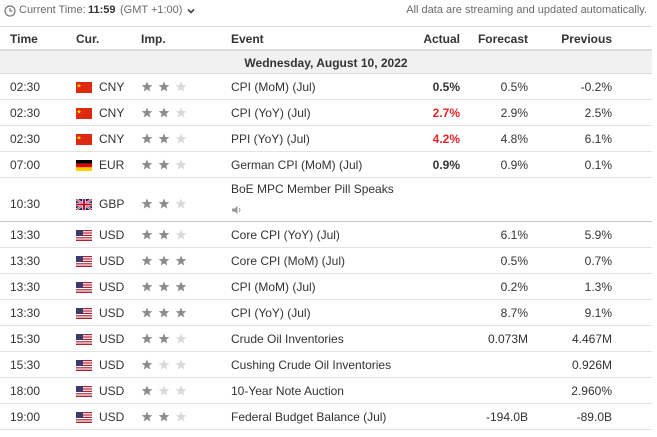 The width and height of the screenshot is (657, 437). What do you see at coordinates (441, 39) in the screenshot?
I see `column-header-actual: Actual` at bounding box center [441, 39].